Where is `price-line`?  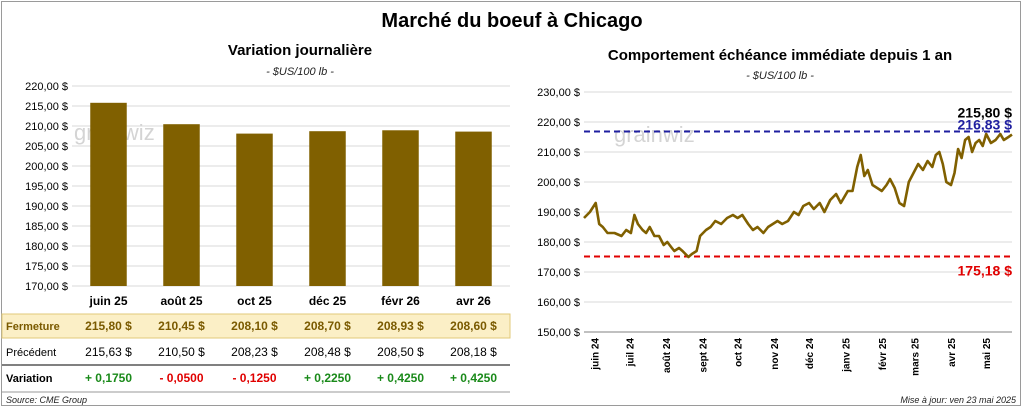
price-line is located at coordinates (798, 195).